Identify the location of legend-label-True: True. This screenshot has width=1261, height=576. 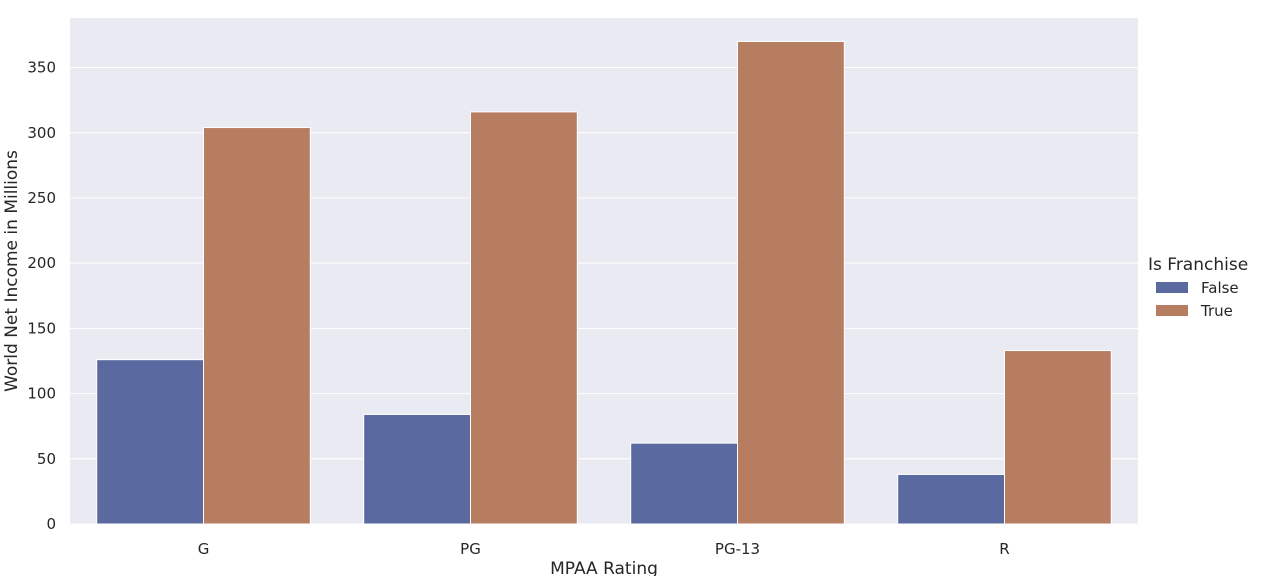
(1216, 311).